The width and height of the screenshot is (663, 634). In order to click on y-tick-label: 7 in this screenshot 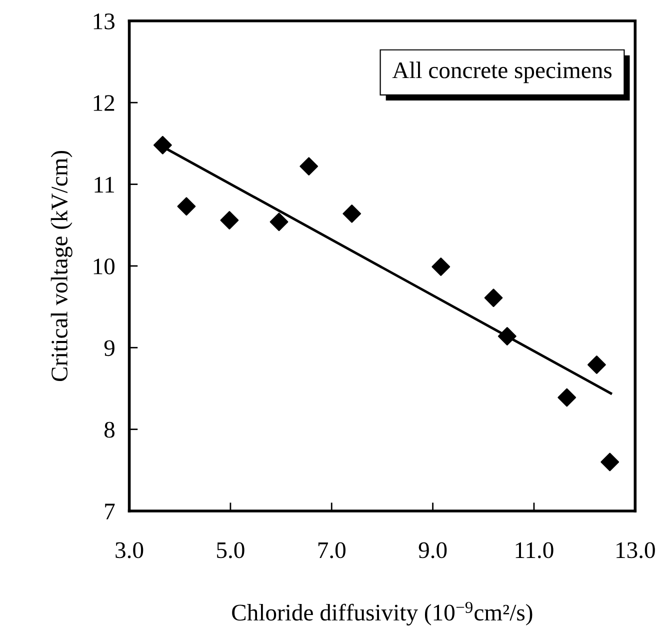, I will do `click(110, 512)`.